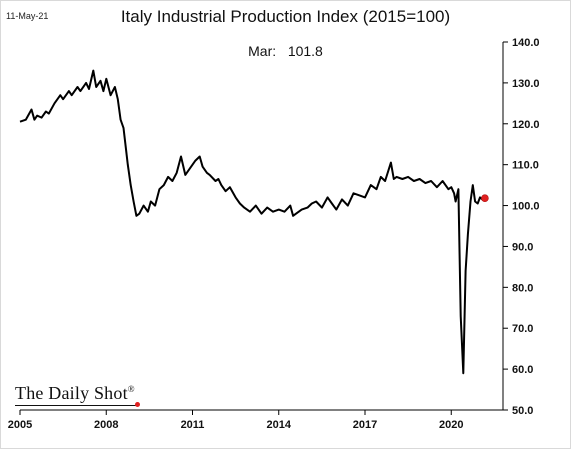 This screenshot has width=571, height=449. Describe the element at coordinates (137, 404) in the screenshot. I see `brand-dot` at that location.